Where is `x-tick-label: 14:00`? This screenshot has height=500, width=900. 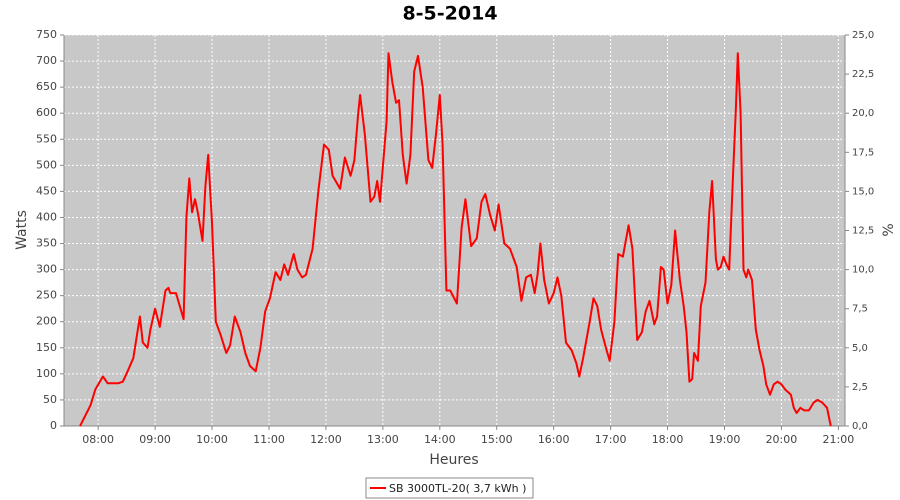
x-tick-label: 14:00 is located at coordinates (440, 439).